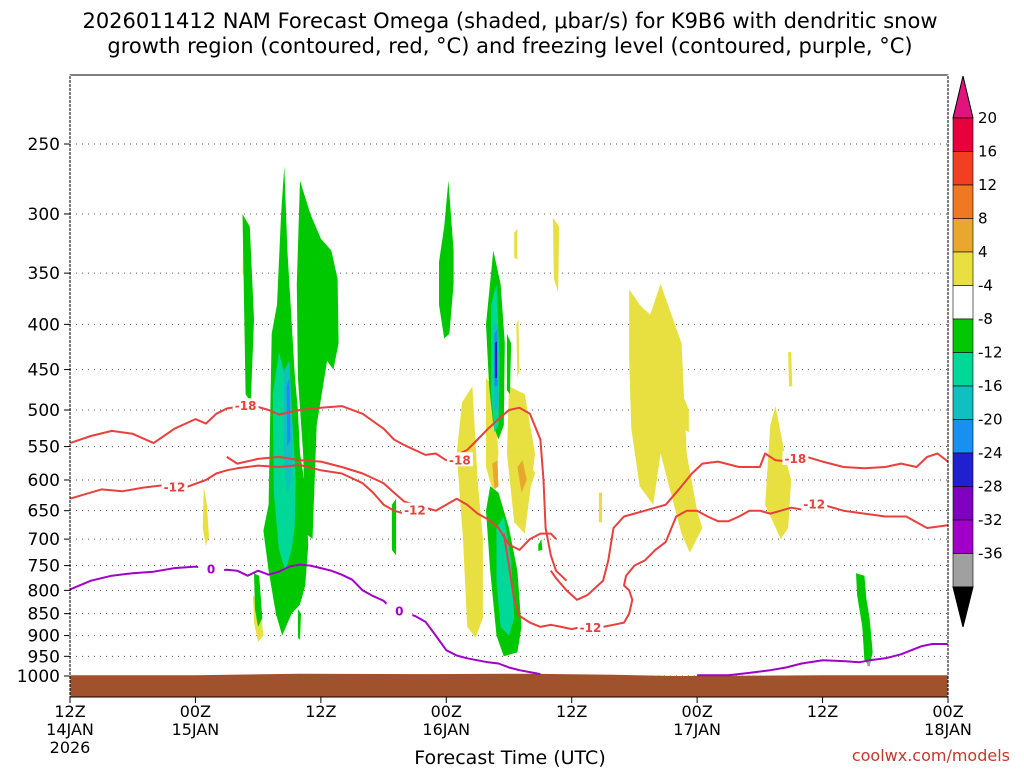 The width and height of the screenshot is (1024, 772). I want to click on x-tick-1-line1: 00Z, so click(195, 711).